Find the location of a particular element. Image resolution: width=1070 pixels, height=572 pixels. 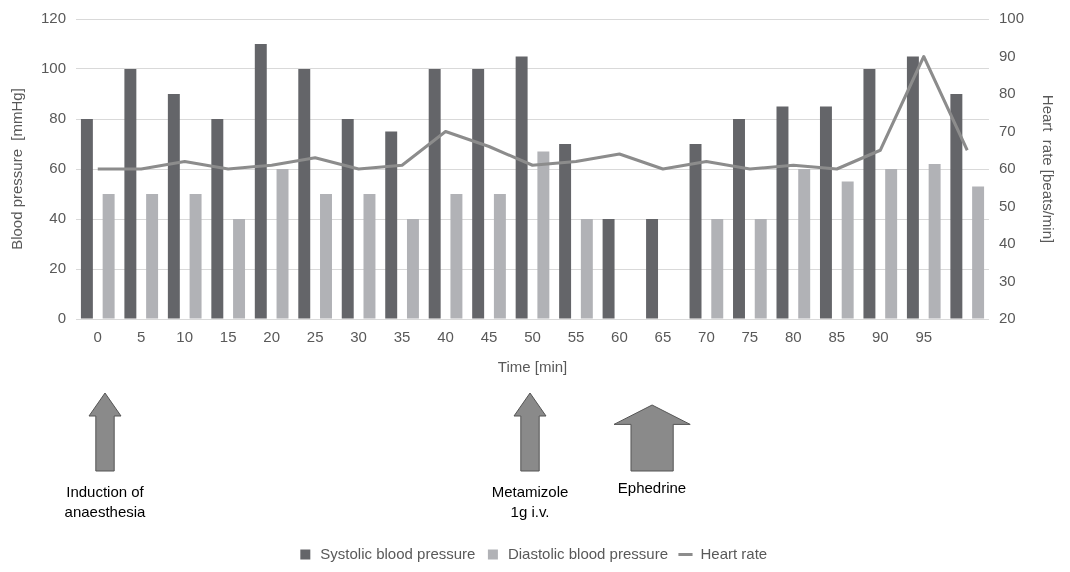

x-tick-label: 55 is located at coordinates (576, 337).